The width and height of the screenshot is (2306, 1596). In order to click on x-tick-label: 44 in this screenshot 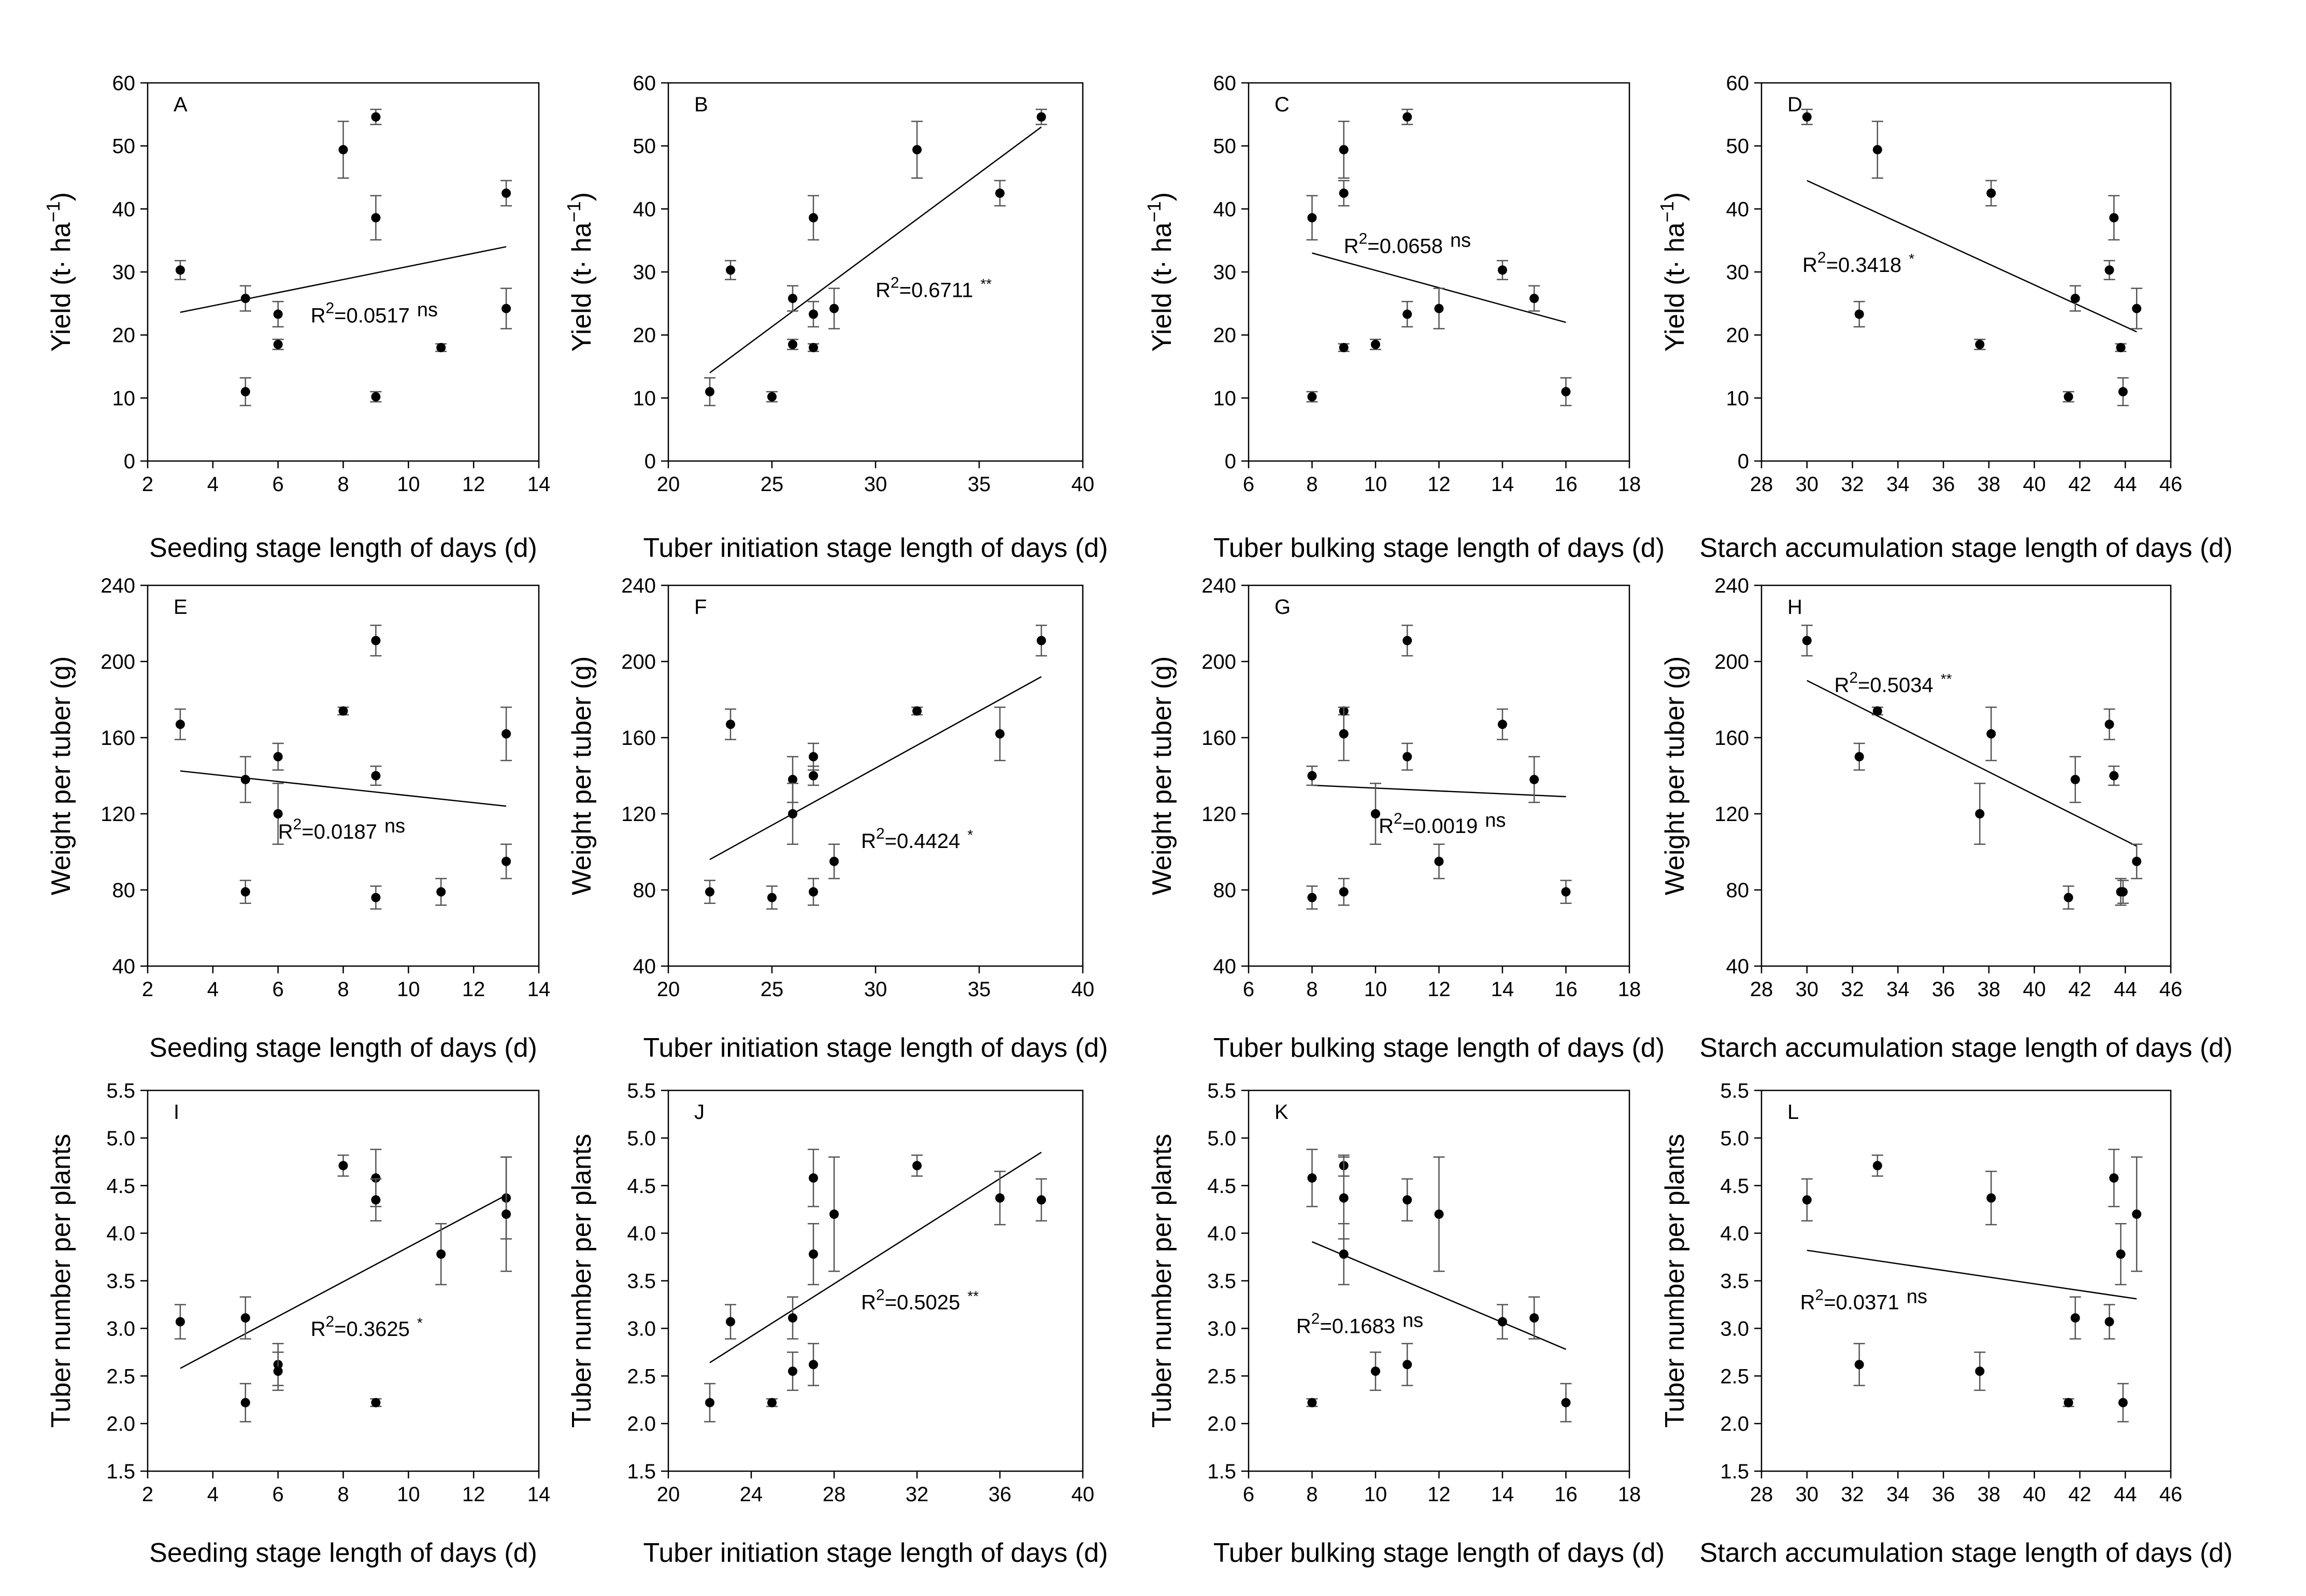, I will do `click(2126, 1494)`.